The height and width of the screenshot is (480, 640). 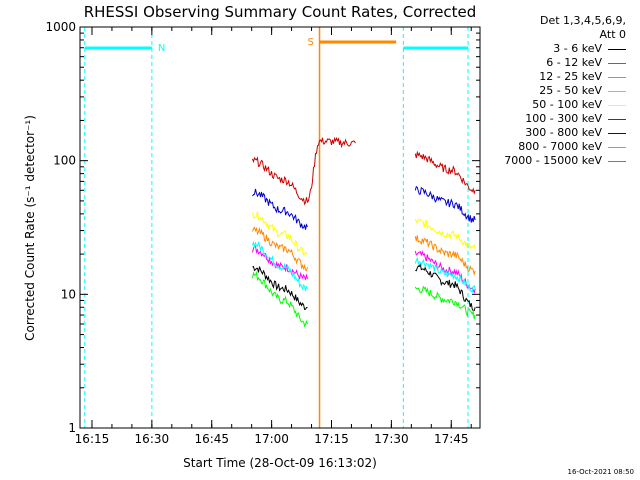 I want to click on y-tick-label: 10, so click(x=68, y=294).